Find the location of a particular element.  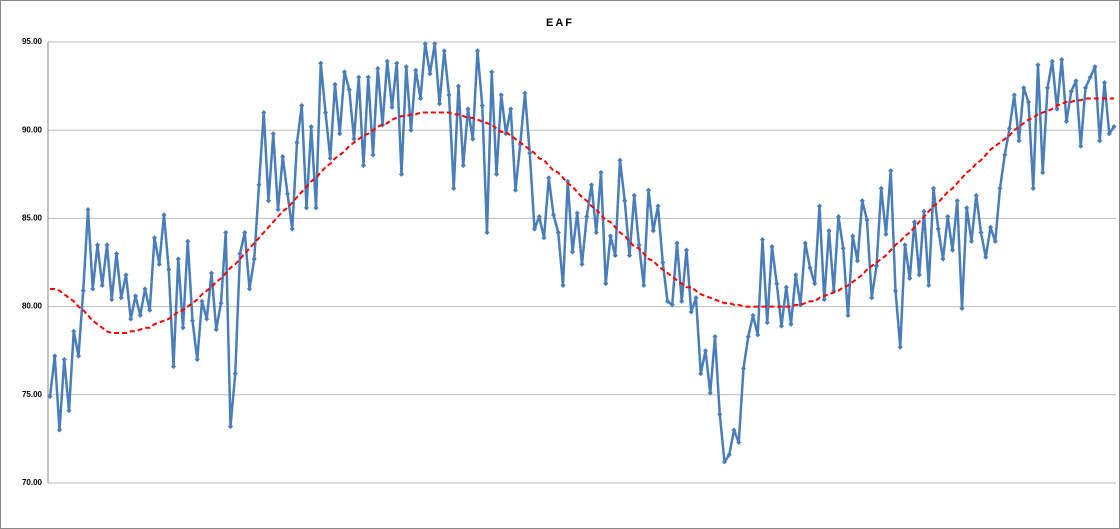

y-tick-label: 70.00 is located at coordinates (32, 482).